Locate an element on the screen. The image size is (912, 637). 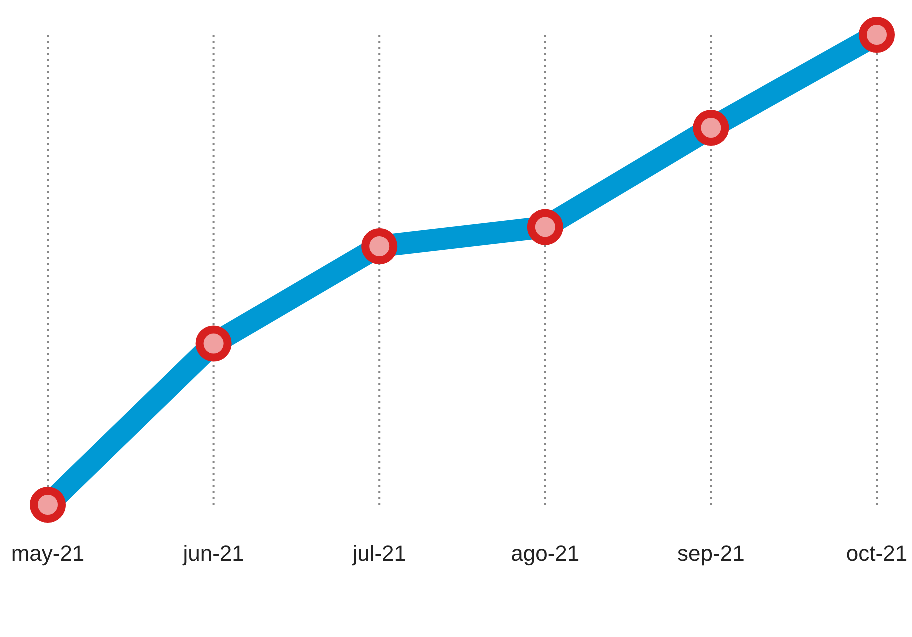
x-tick-label: may-21 is located at coordinates (48, 553).